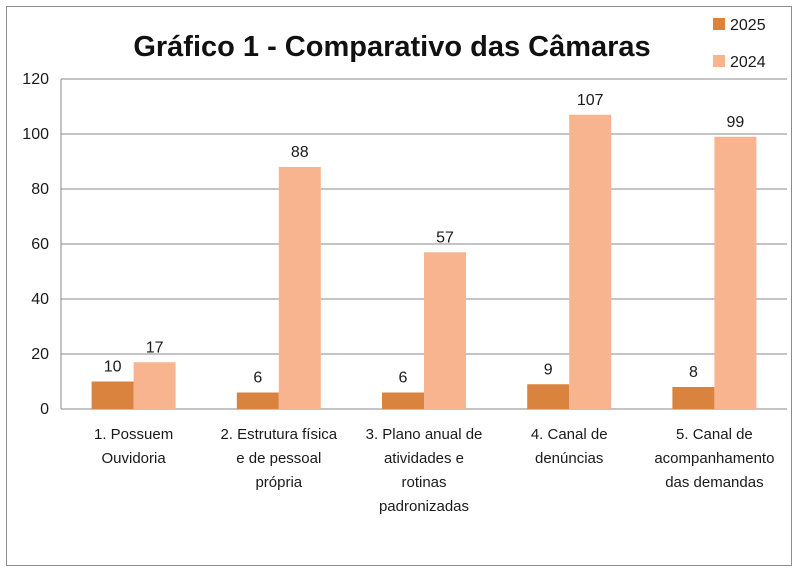 This screenshot has width=798, height=573. I want to click on category-label-line: própria, so click(278, 482).